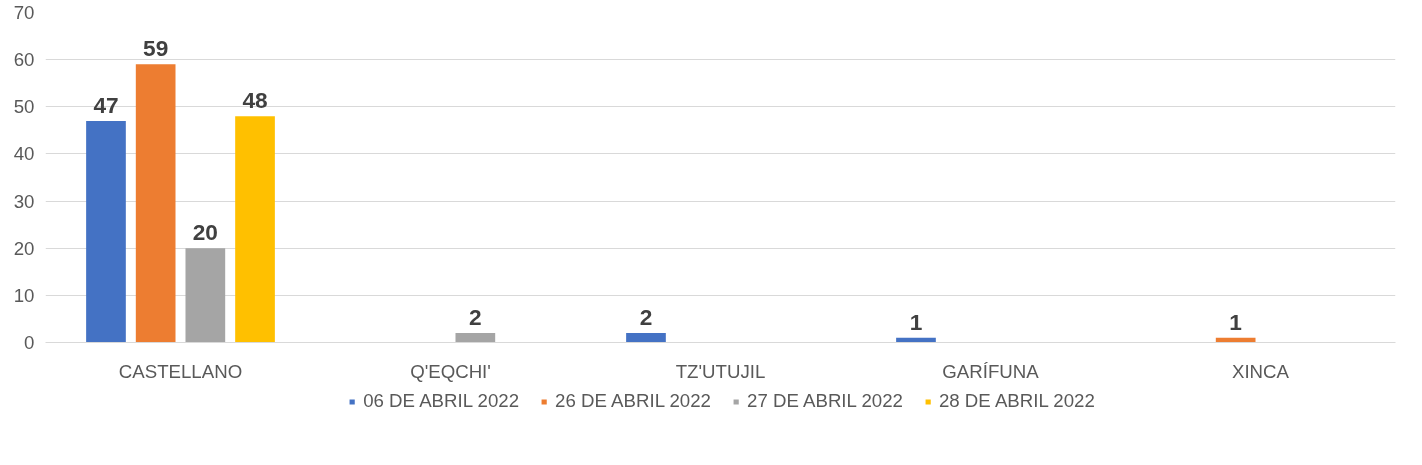  Describe the element at coordinates (24, 154) in the screenshot. I see `y-tick-label: 40` at that location.